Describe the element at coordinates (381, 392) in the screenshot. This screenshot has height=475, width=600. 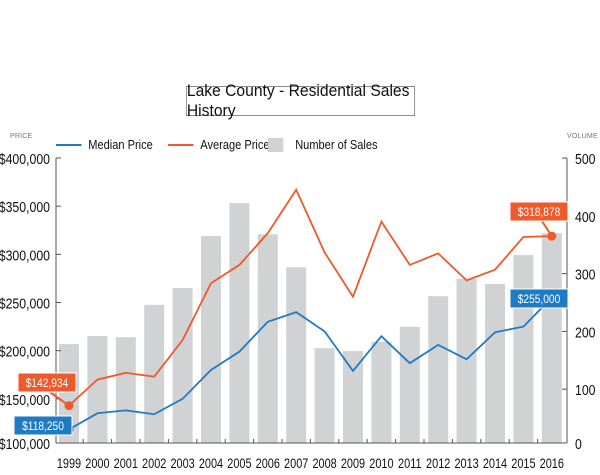
I see `bar-2010` at that location.